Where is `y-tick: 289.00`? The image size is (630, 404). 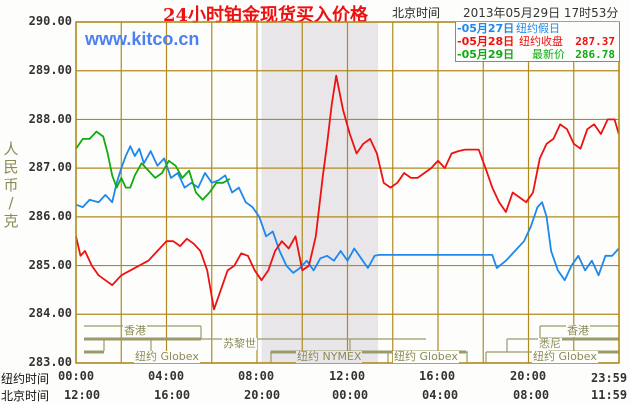 y-tick: 289.00 is located at coordinates (50, 70).